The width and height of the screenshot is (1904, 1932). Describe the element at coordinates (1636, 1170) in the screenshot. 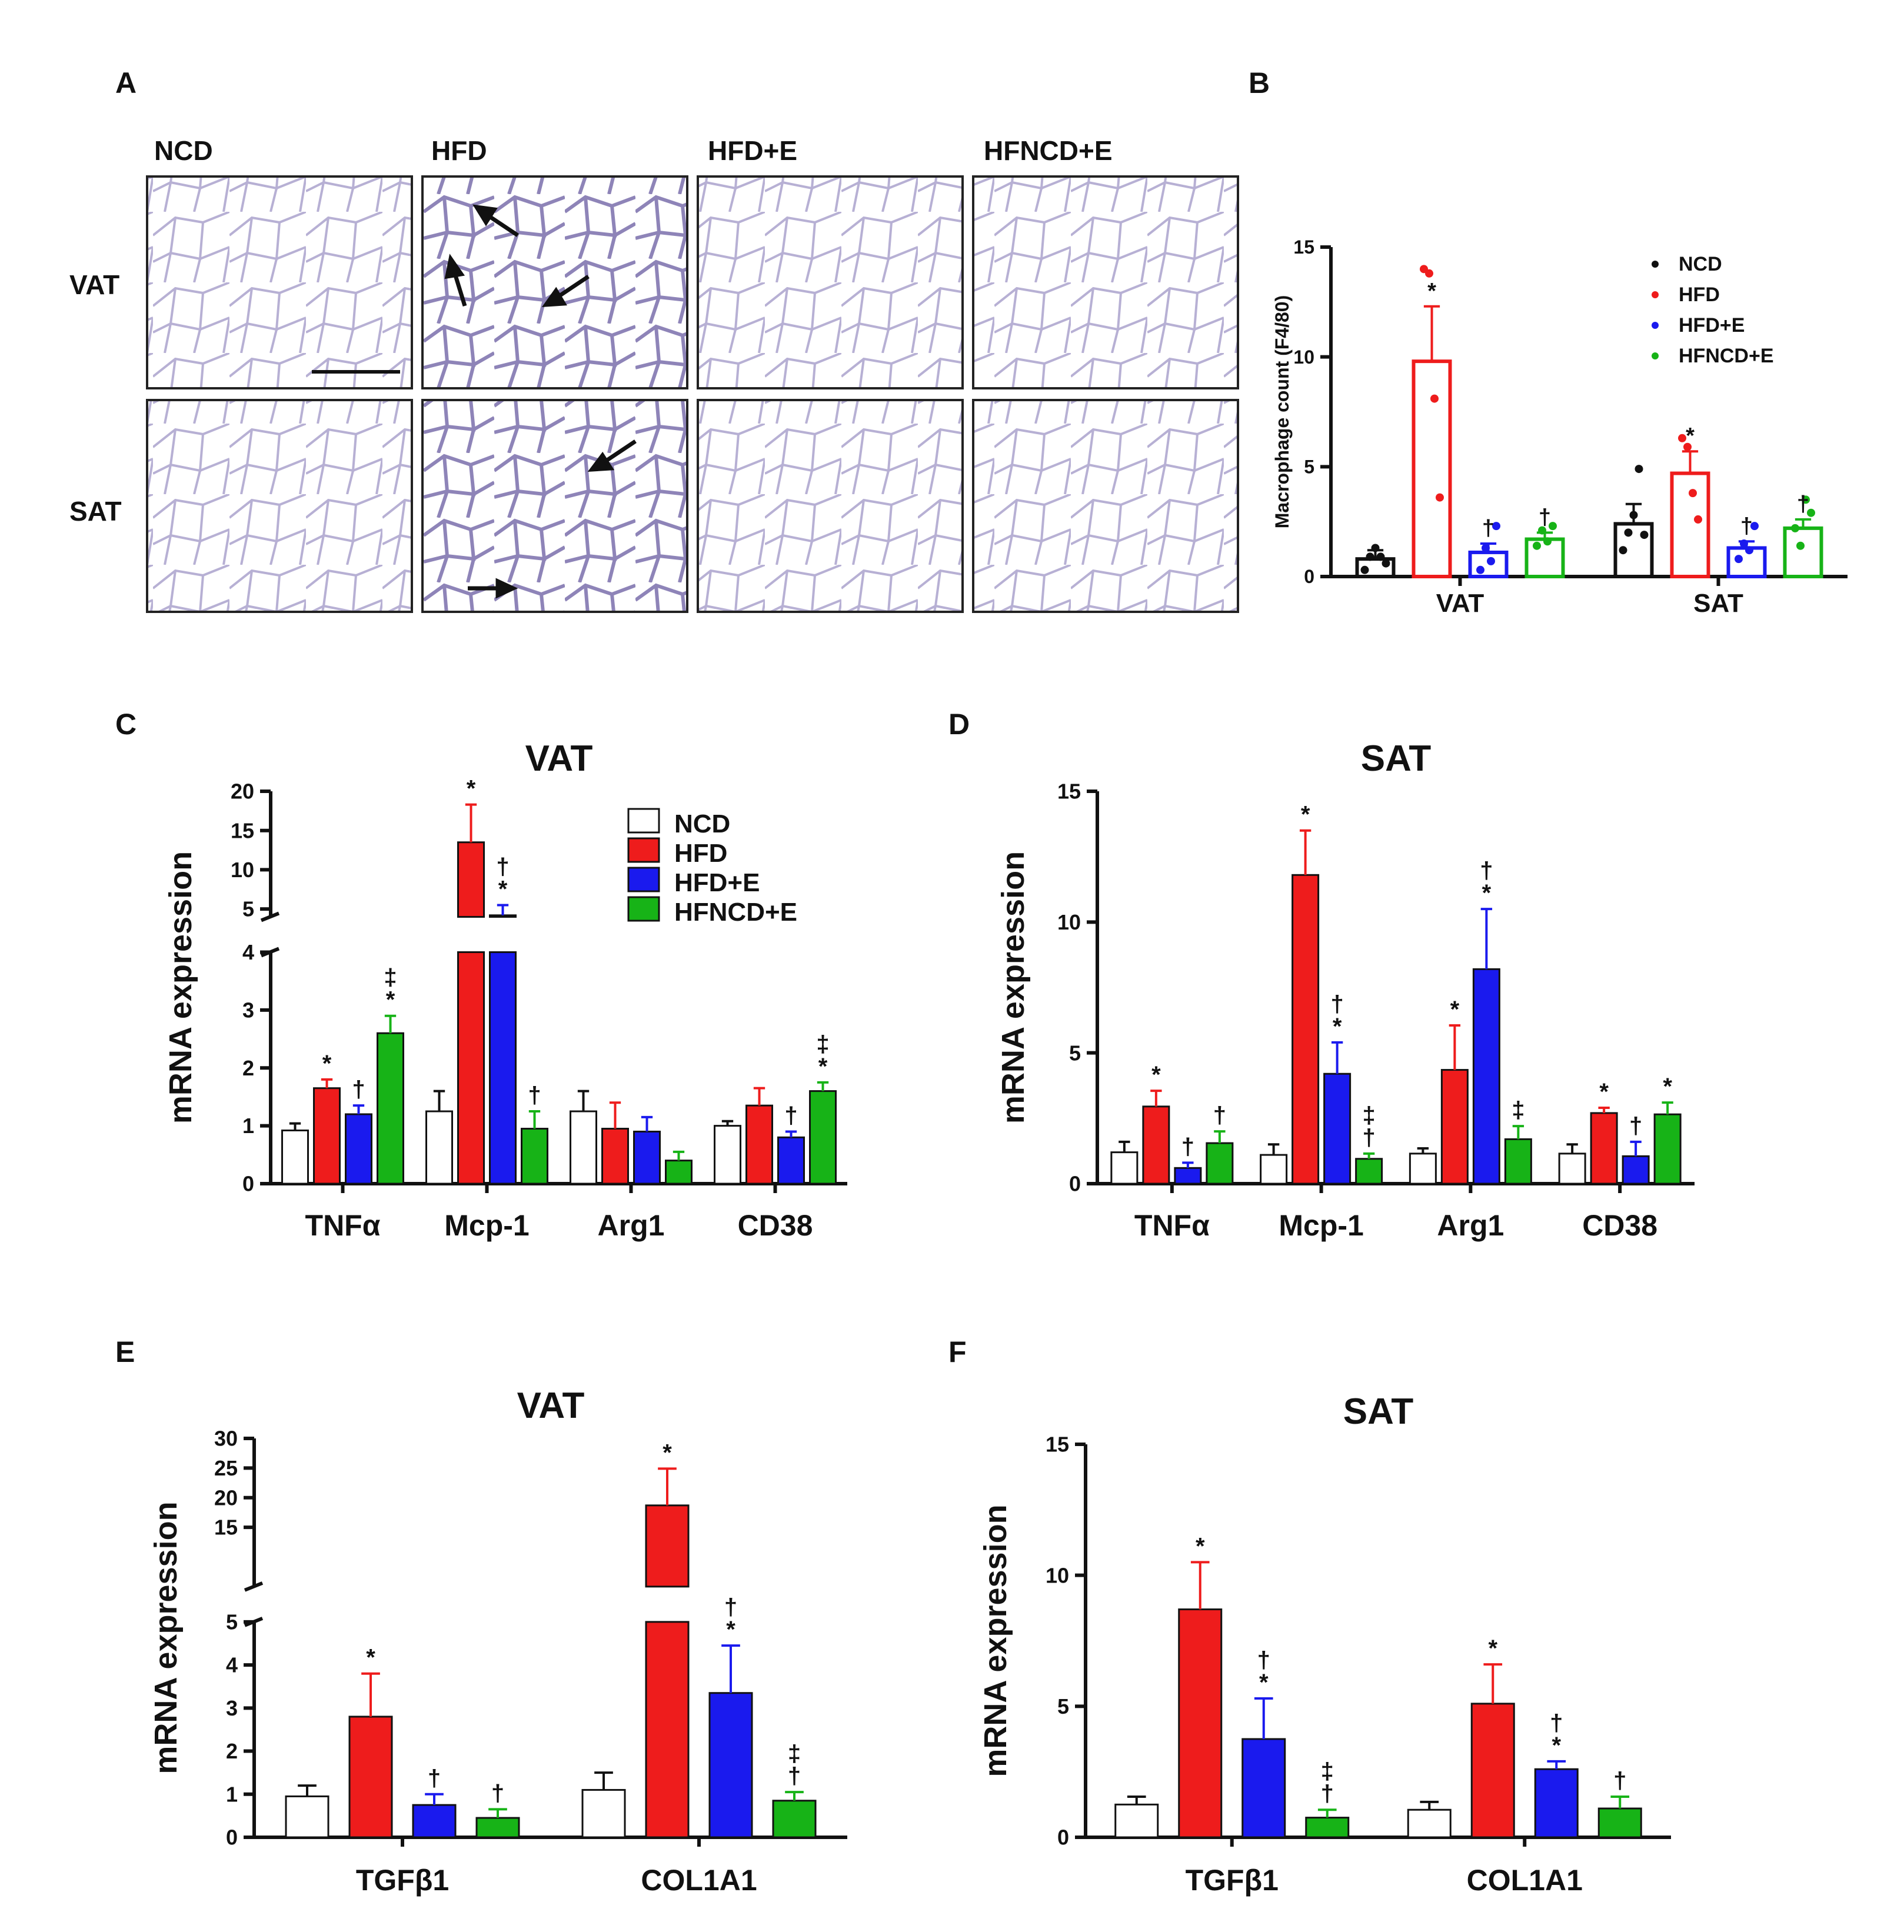

I see `bar-d-hfd-e-cd38` at that location.